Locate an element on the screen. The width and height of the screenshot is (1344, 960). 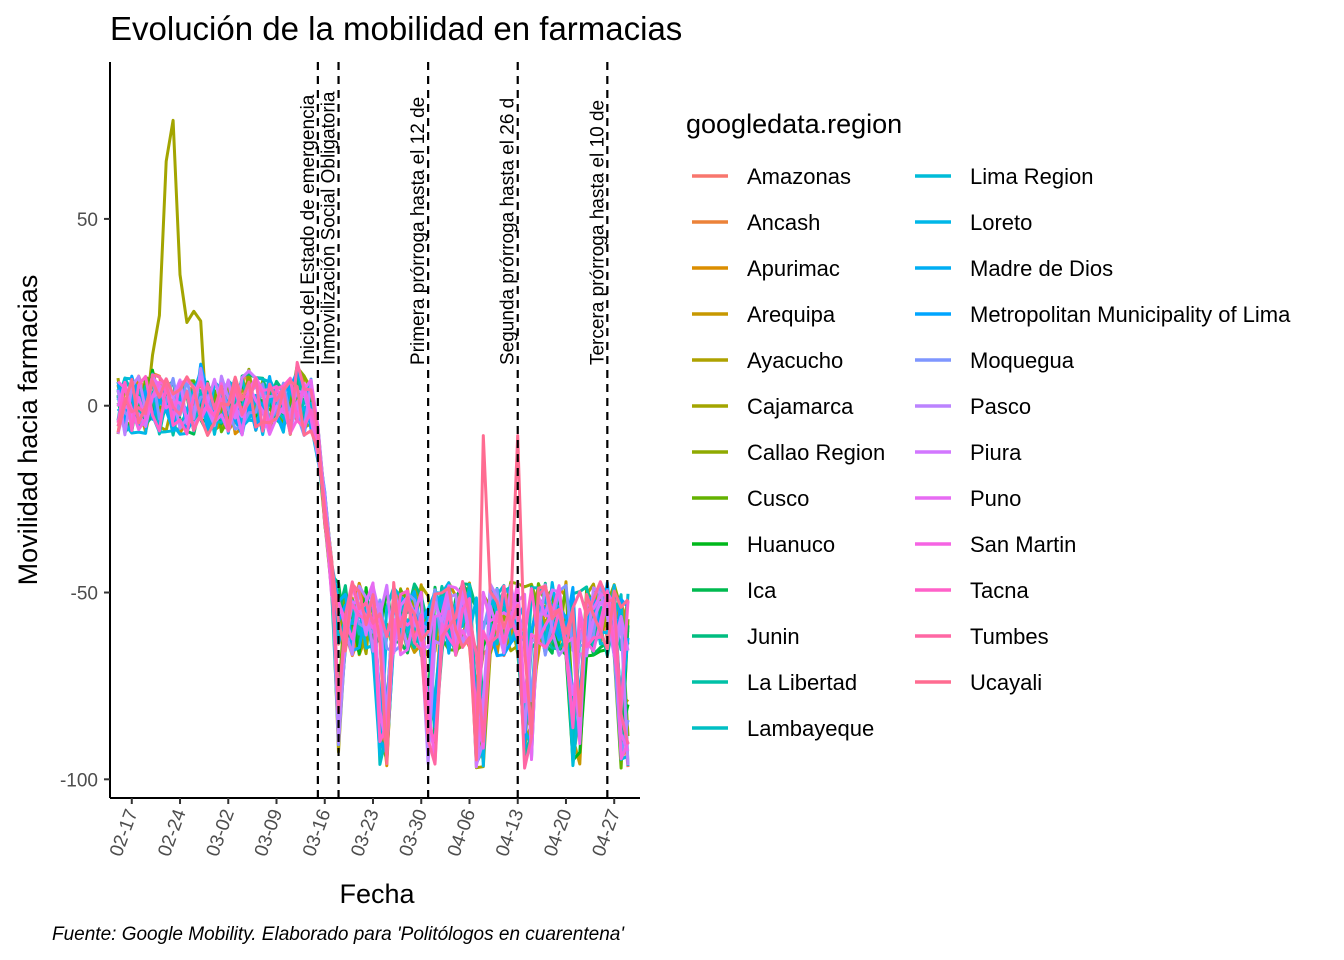
x-tick-label: 03-23 is located at coordinates (365, 833).